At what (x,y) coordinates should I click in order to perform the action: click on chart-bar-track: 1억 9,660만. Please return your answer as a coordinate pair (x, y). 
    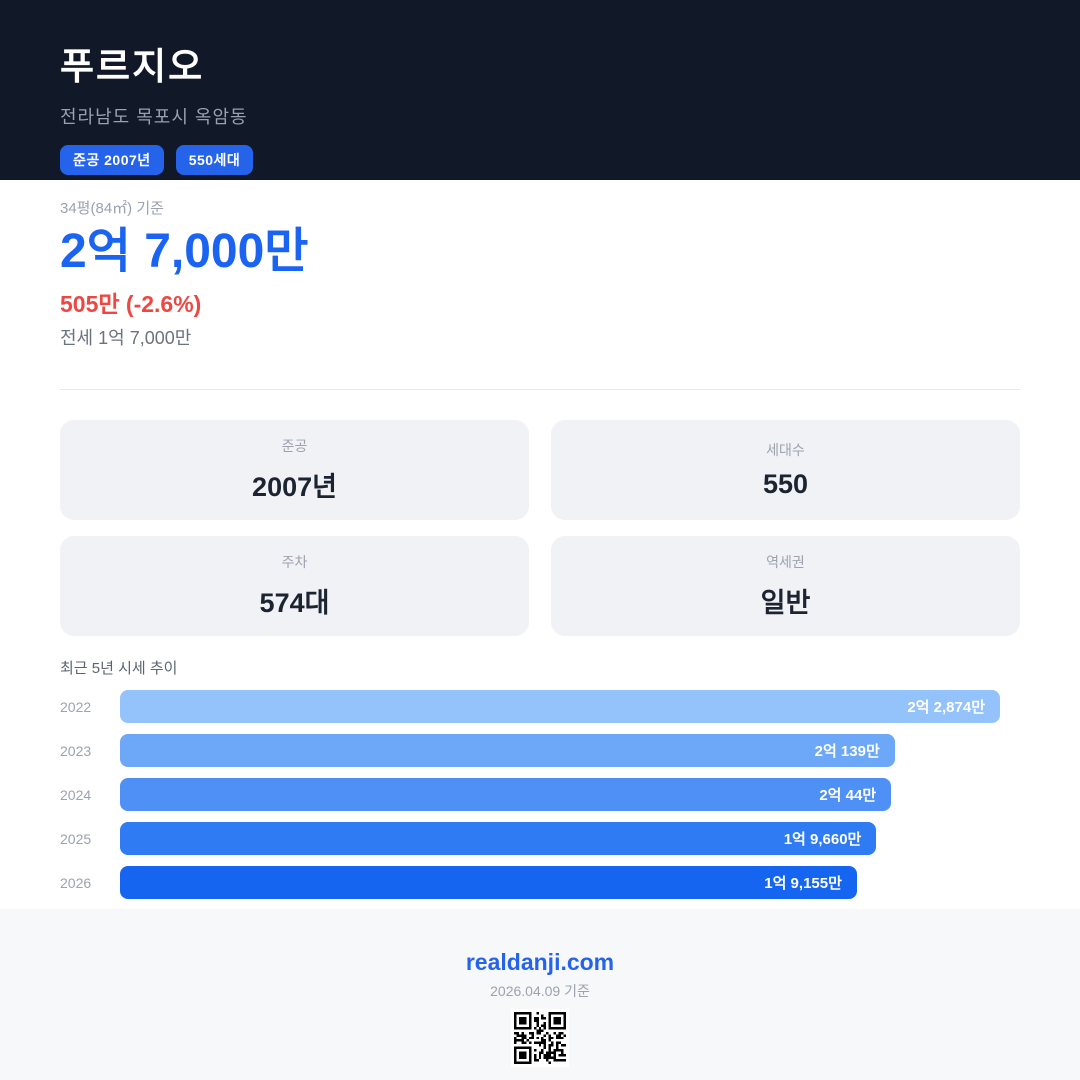
    Looking at the image, I should click on (560, 838).